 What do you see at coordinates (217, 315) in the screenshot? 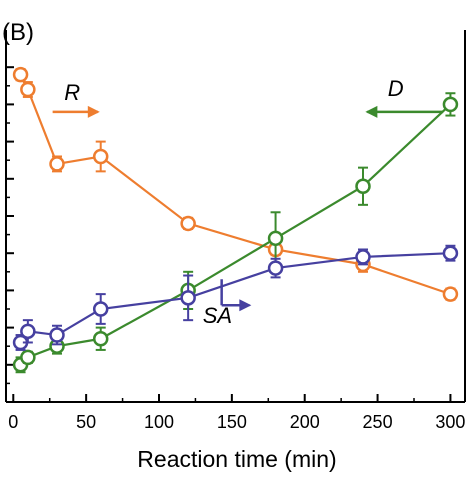
I see `annotation-label-sa: SA` at bounding box center [217, 315].